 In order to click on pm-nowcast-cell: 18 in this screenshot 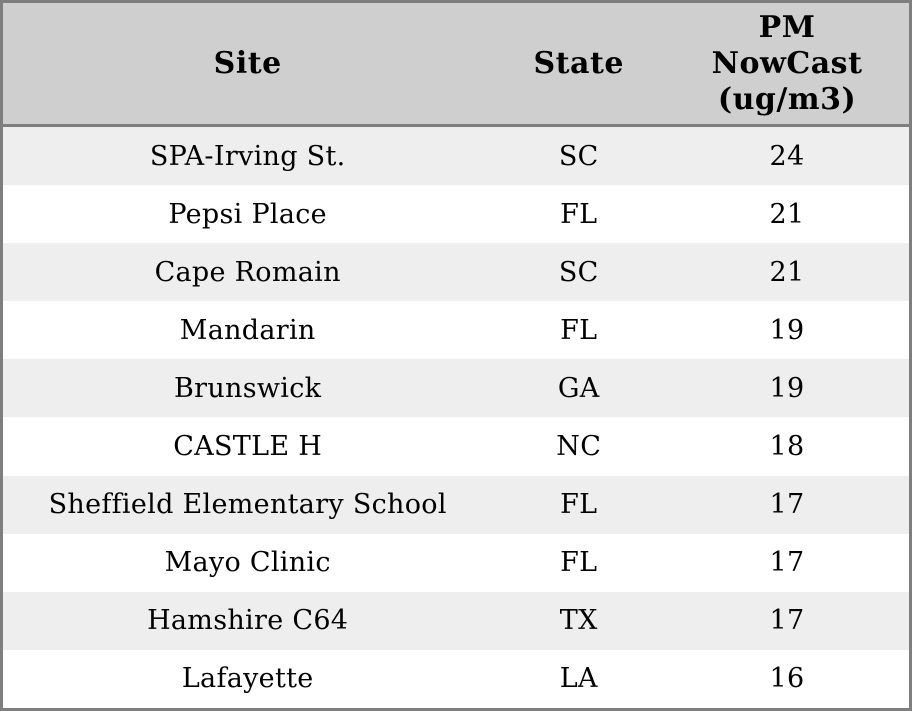, I will do `click(787, 447)`.